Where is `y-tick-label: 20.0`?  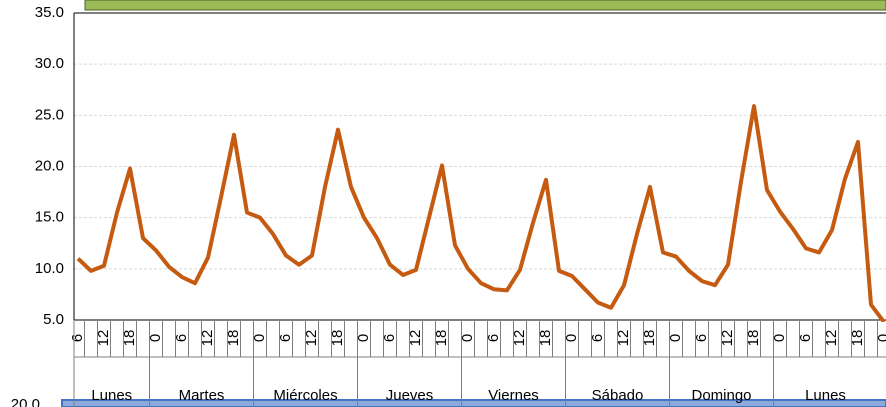
y-tick-label: 20.0 is located at coordinates (49, 165).